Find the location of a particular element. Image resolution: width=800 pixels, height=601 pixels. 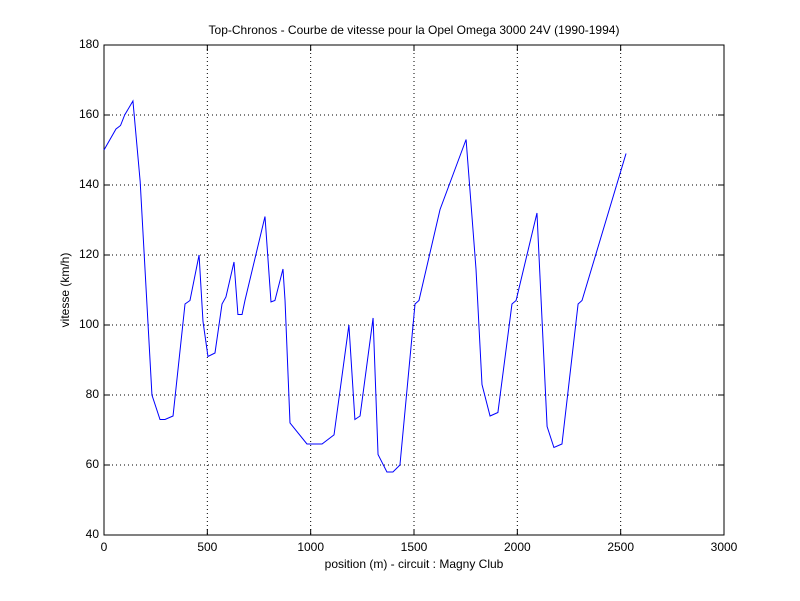

y-tick-label: 160 is located at coordinates (89, 114).